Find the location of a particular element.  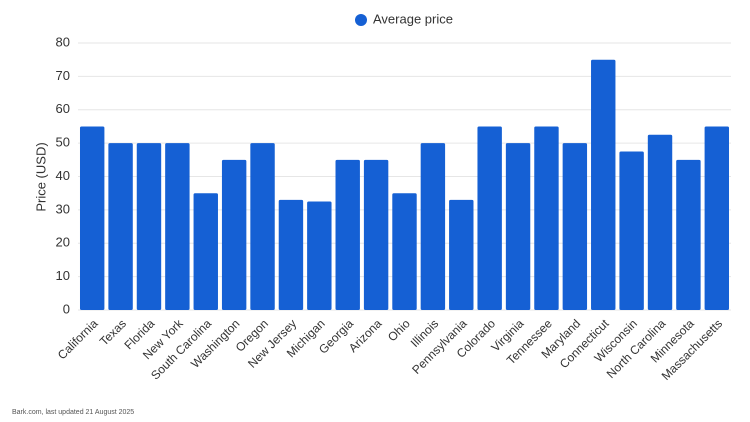

footer: Bark.com, last updated 21 August 2025 is located at coordinates (73, 412).